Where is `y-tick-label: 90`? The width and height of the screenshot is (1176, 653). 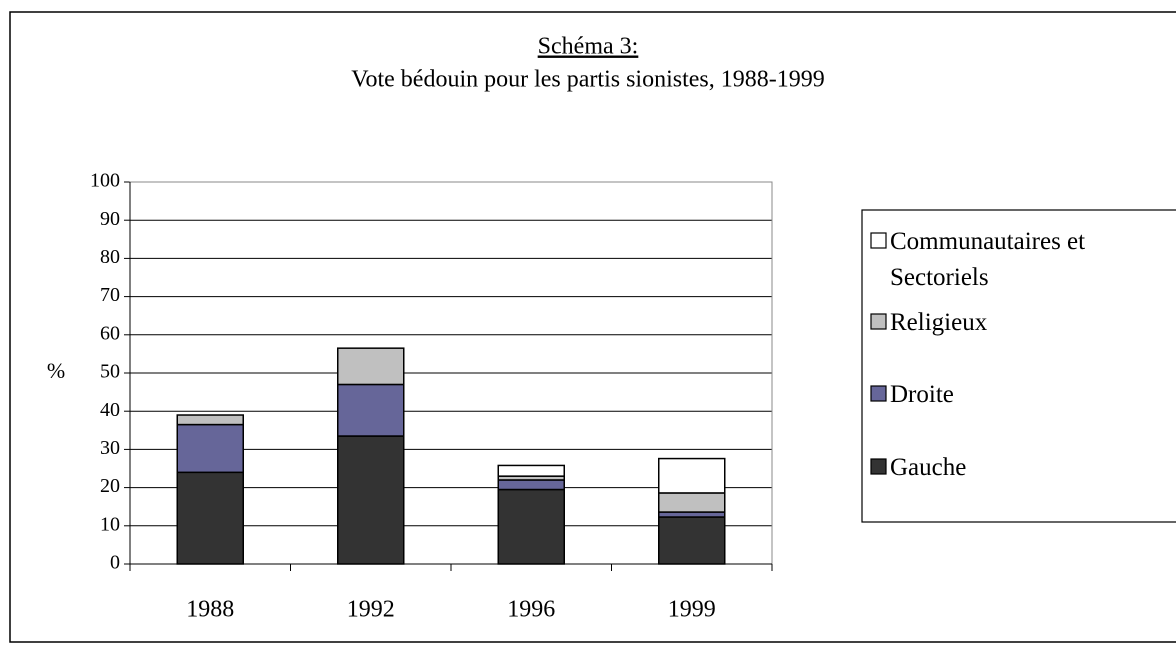 y-tick-label: 90 is located at coordinates (110, 219).